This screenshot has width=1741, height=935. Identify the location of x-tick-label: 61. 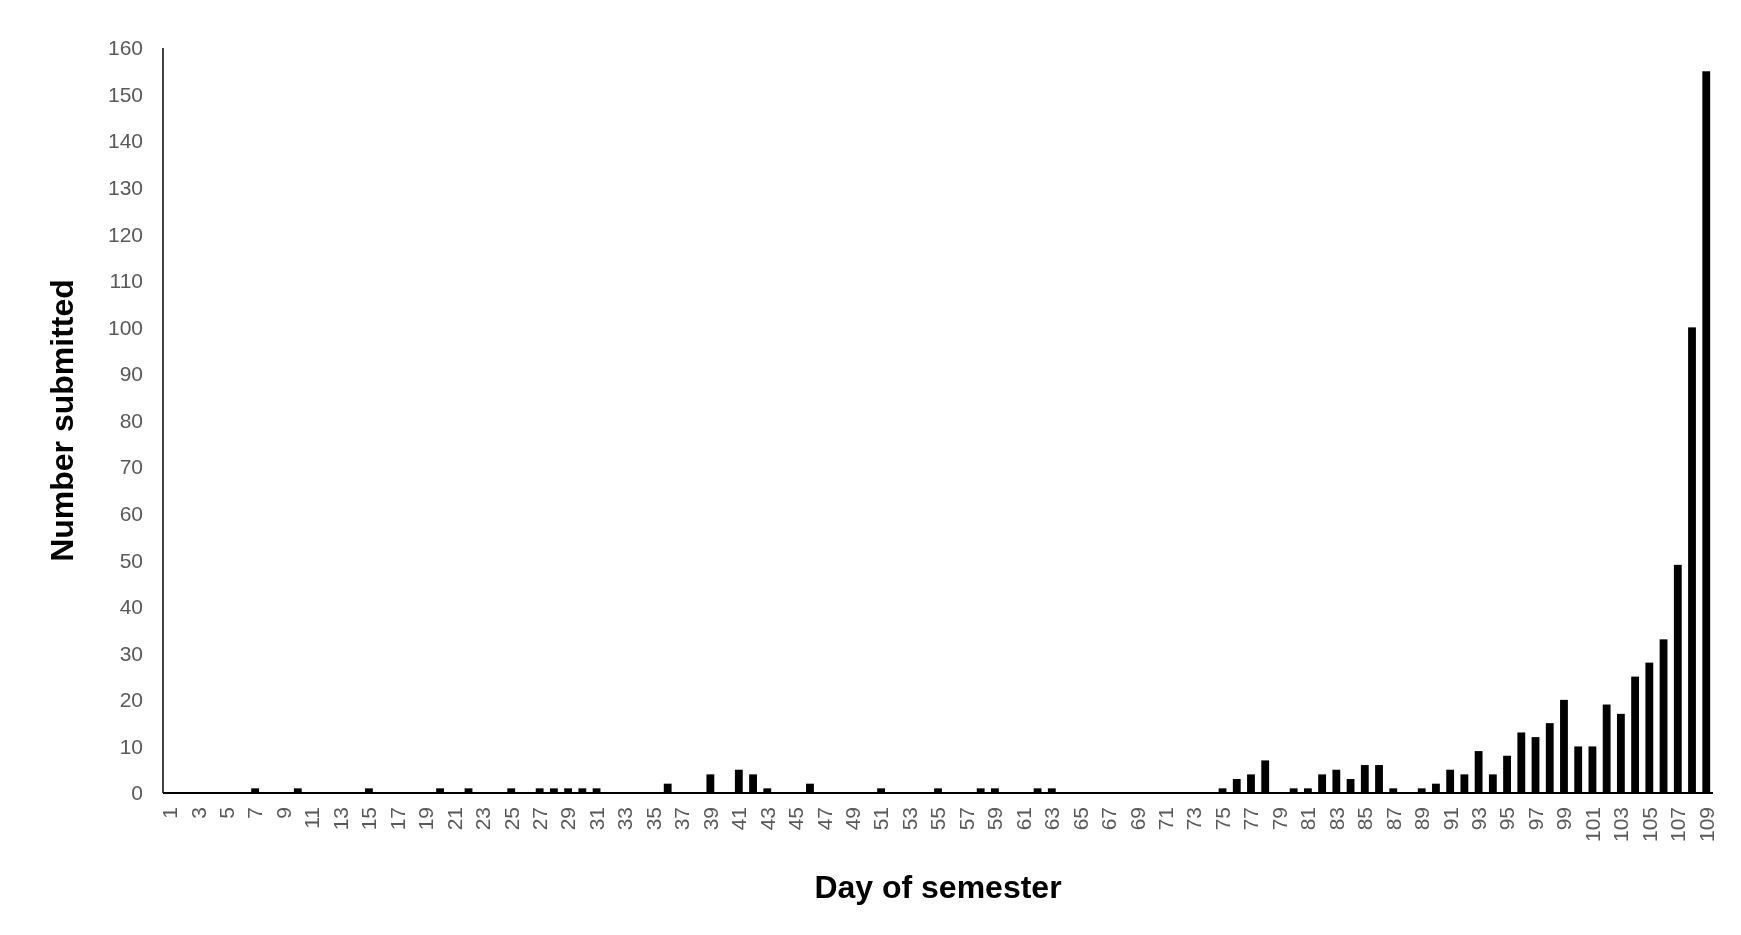
(1023, 819).